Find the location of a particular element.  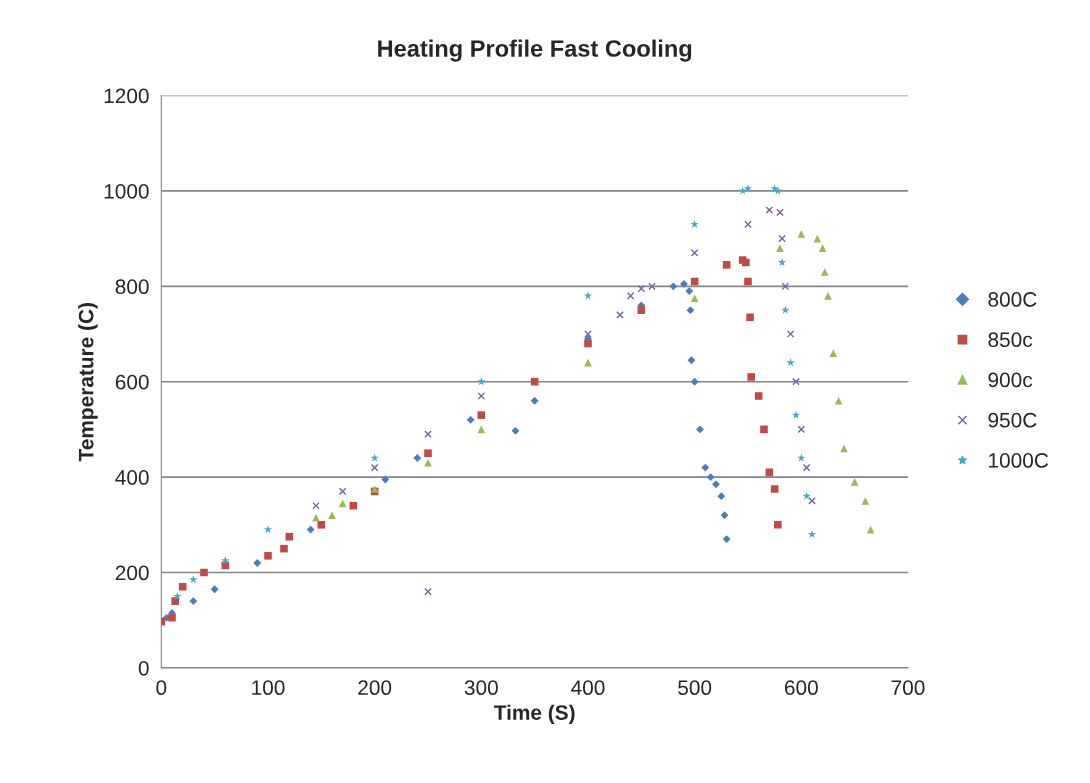

y-tick-label: 200 is located at coordinates (132, 573).